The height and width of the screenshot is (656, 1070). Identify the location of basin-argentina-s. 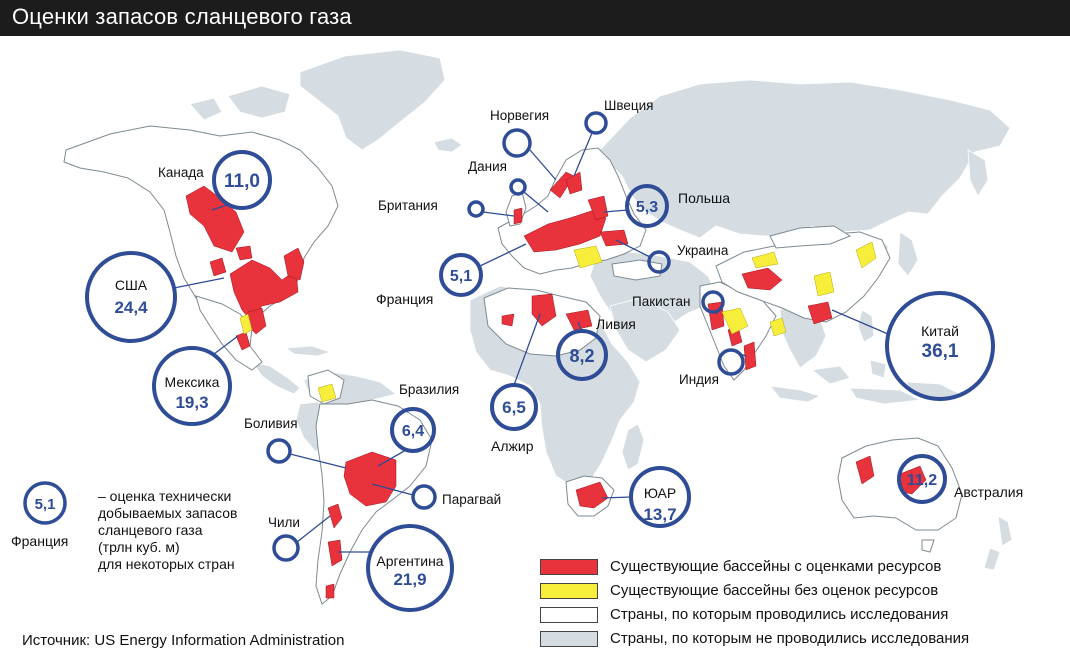
(330, 591).